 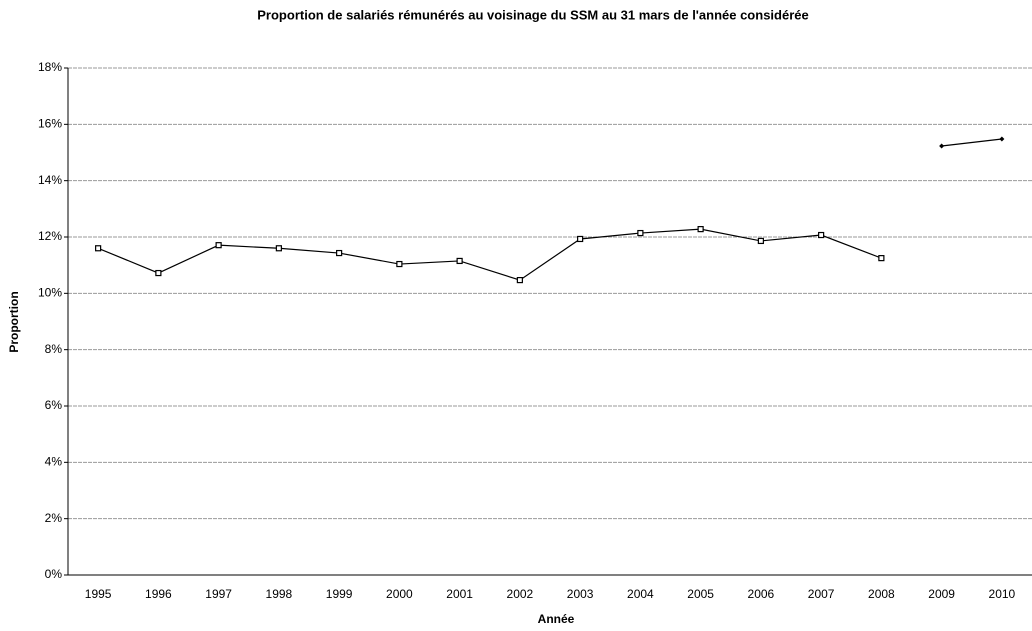 I want to click on x-tick-label: 2007, so click(x=821, y=594).